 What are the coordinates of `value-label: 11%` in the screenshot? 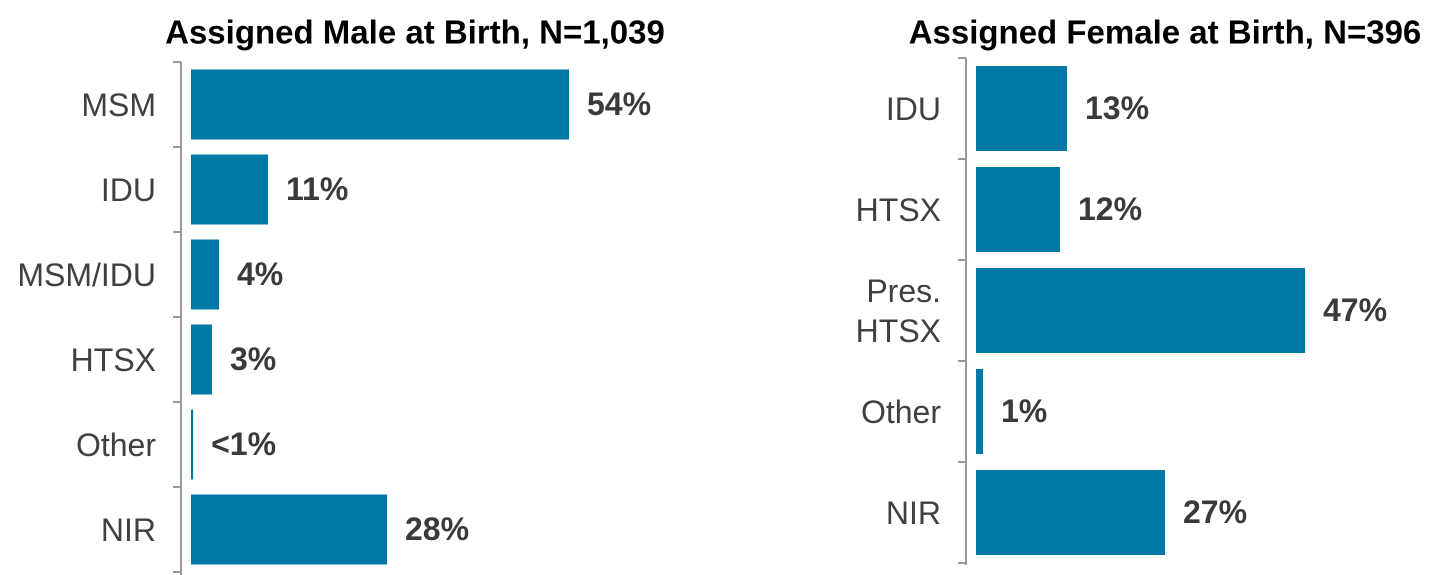 It's located at (317, 189).